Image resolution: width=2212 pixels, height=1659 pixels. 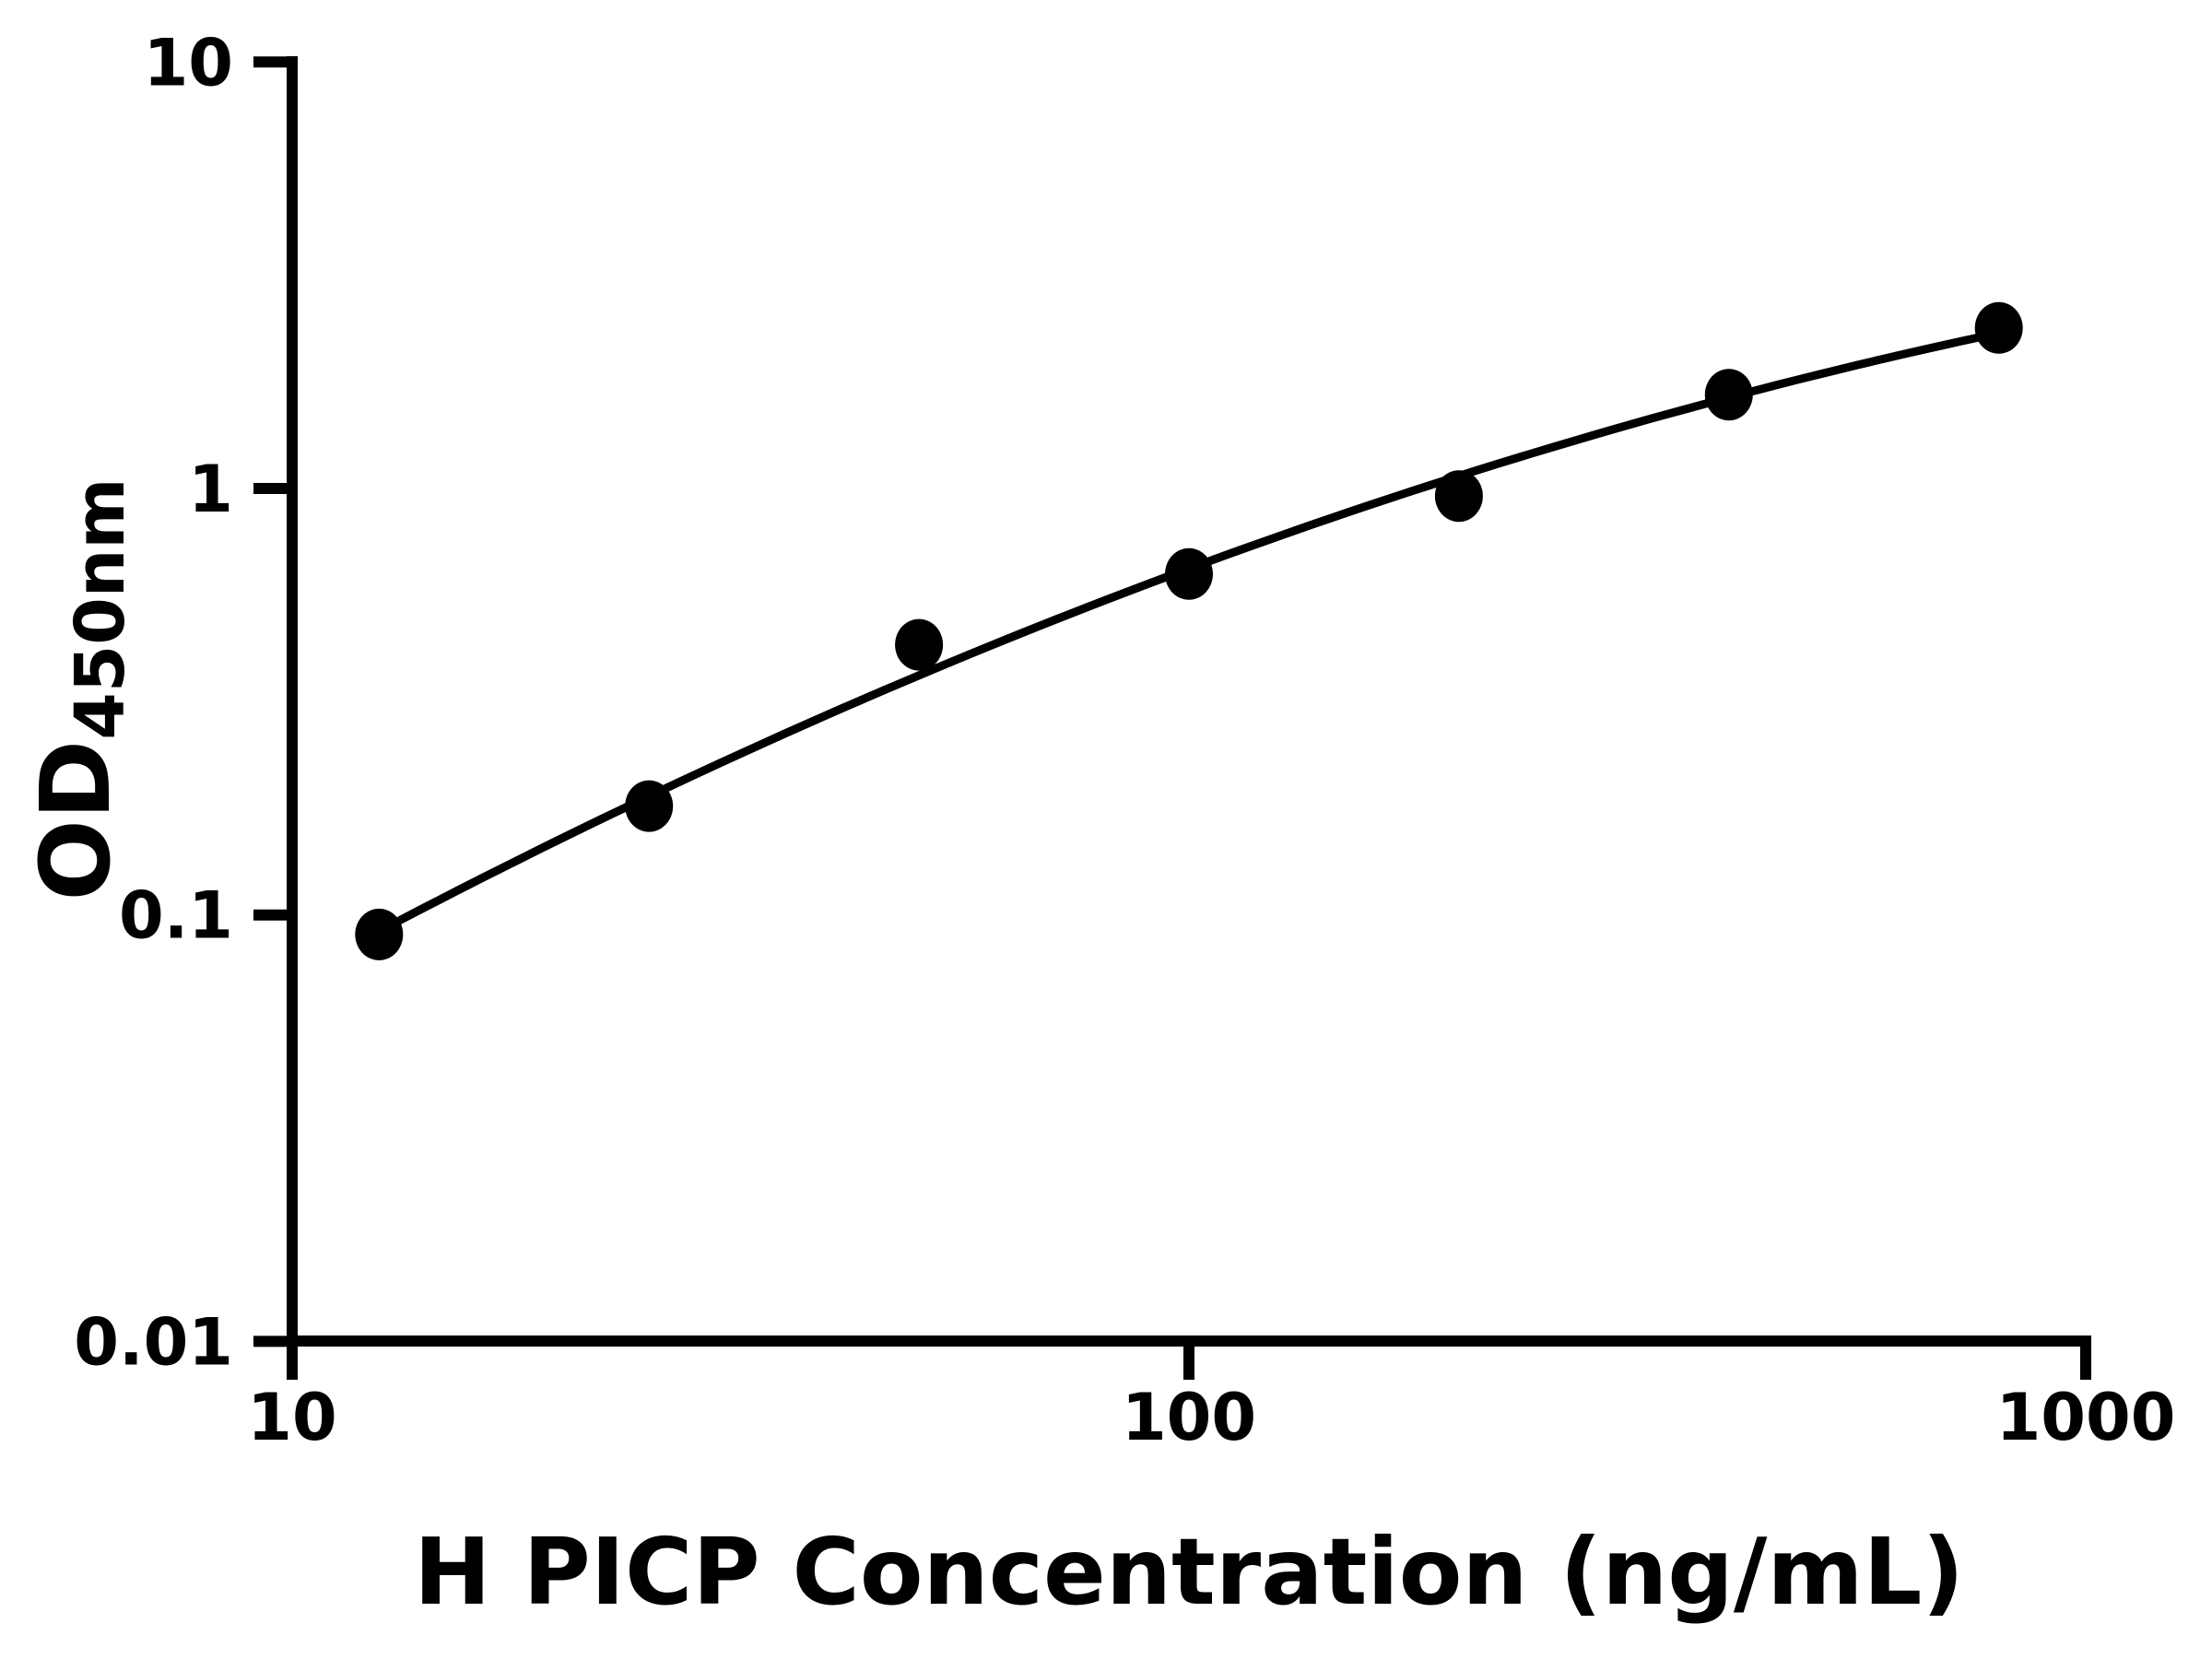 What do you see at coordinates (188, 62) in the screenshot?
I see `y-tick-label: 10` at bounding box center [188, 62].